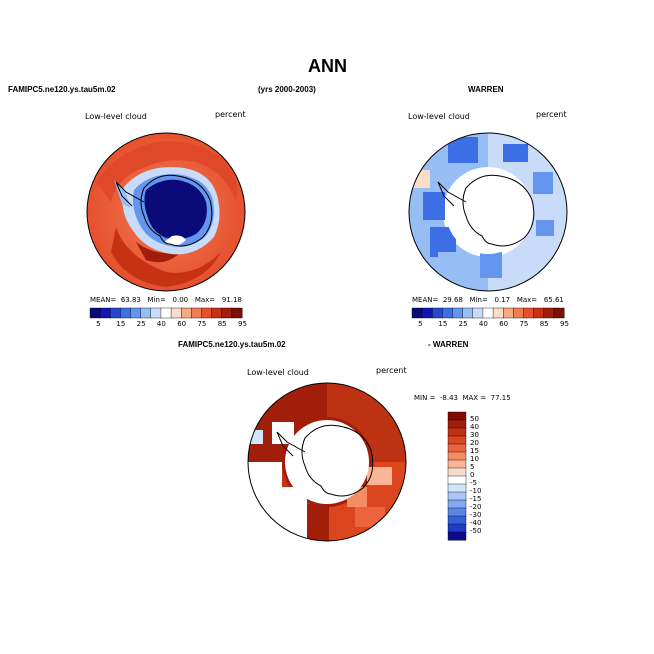 The image size is (654, 654). What do you see at coordinates (439, 116) in the screenshot?
I see `obs-variable-label: Low-level cloud` at bounding box center [439, 116].